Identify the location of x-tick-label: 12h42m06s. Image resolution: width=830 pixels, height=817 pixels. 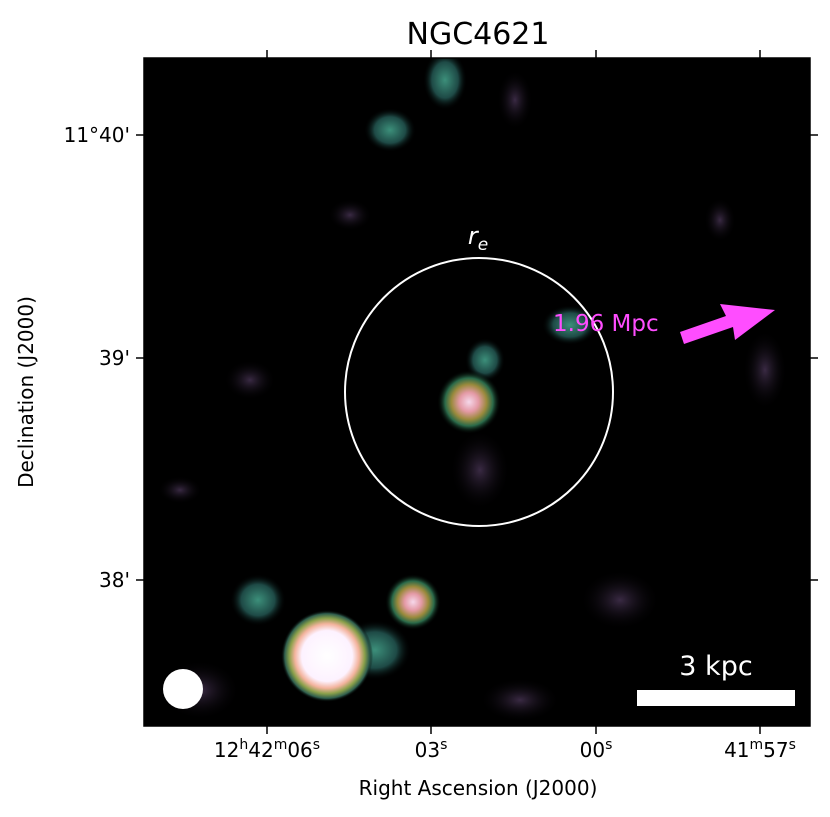
(267, 749).